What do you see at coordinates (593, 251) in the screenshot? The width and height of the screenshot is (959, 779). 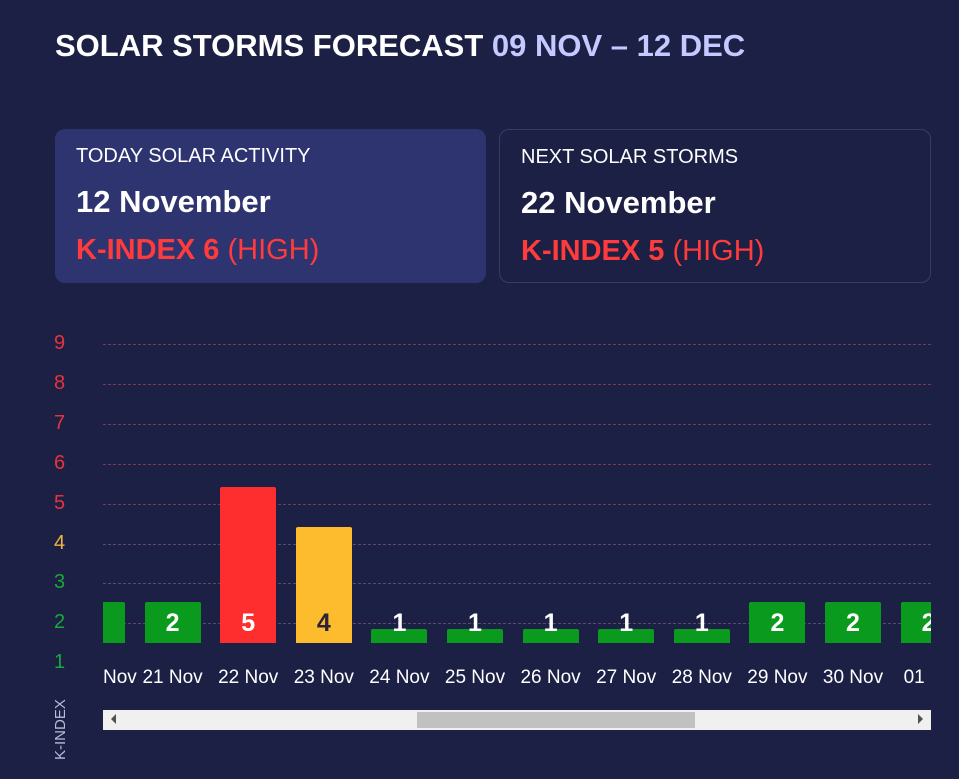 I see `next-kindex-value: K-INDEX 5` at bounding box center [593, 251].